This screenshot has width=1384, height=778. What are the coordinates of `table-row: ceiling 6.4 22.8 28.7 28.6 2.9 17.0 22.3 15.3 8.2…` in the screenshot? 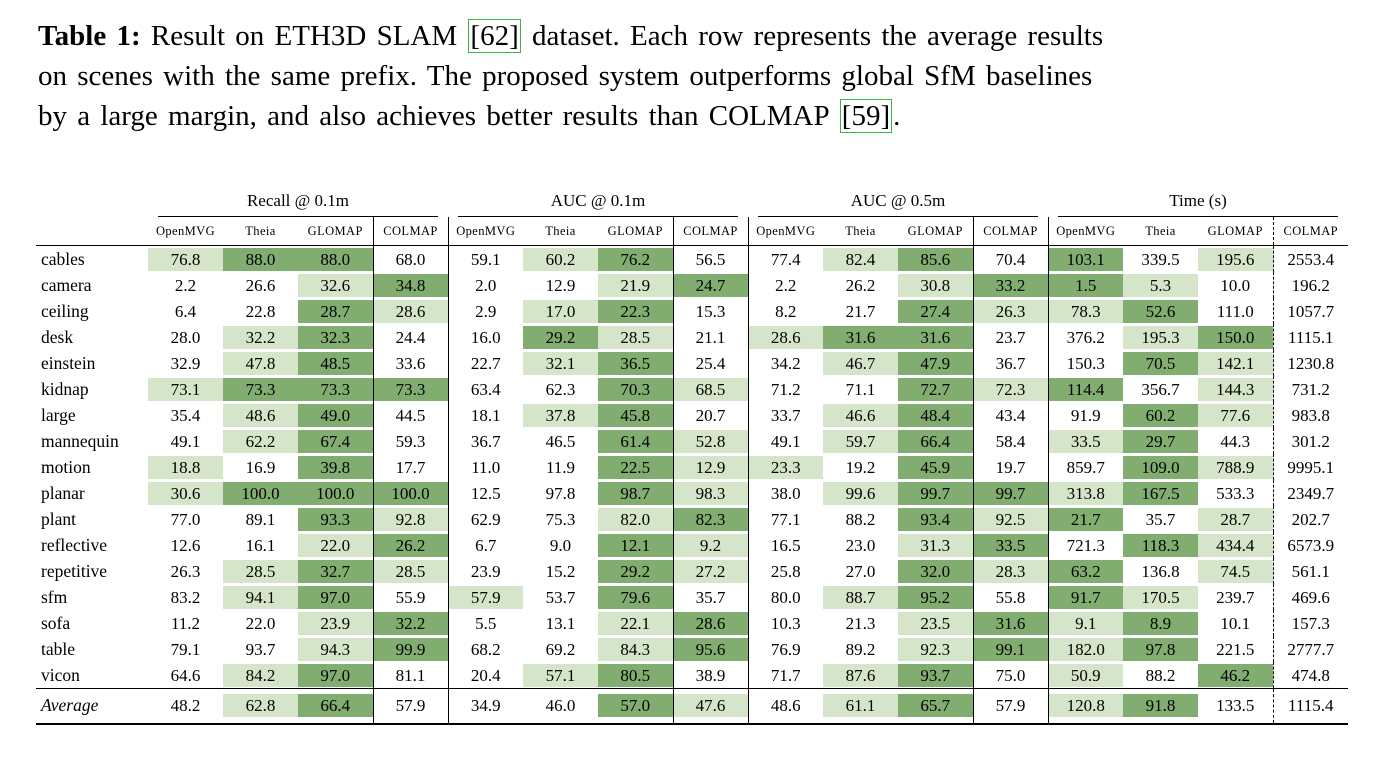 It's located at (692, 311).